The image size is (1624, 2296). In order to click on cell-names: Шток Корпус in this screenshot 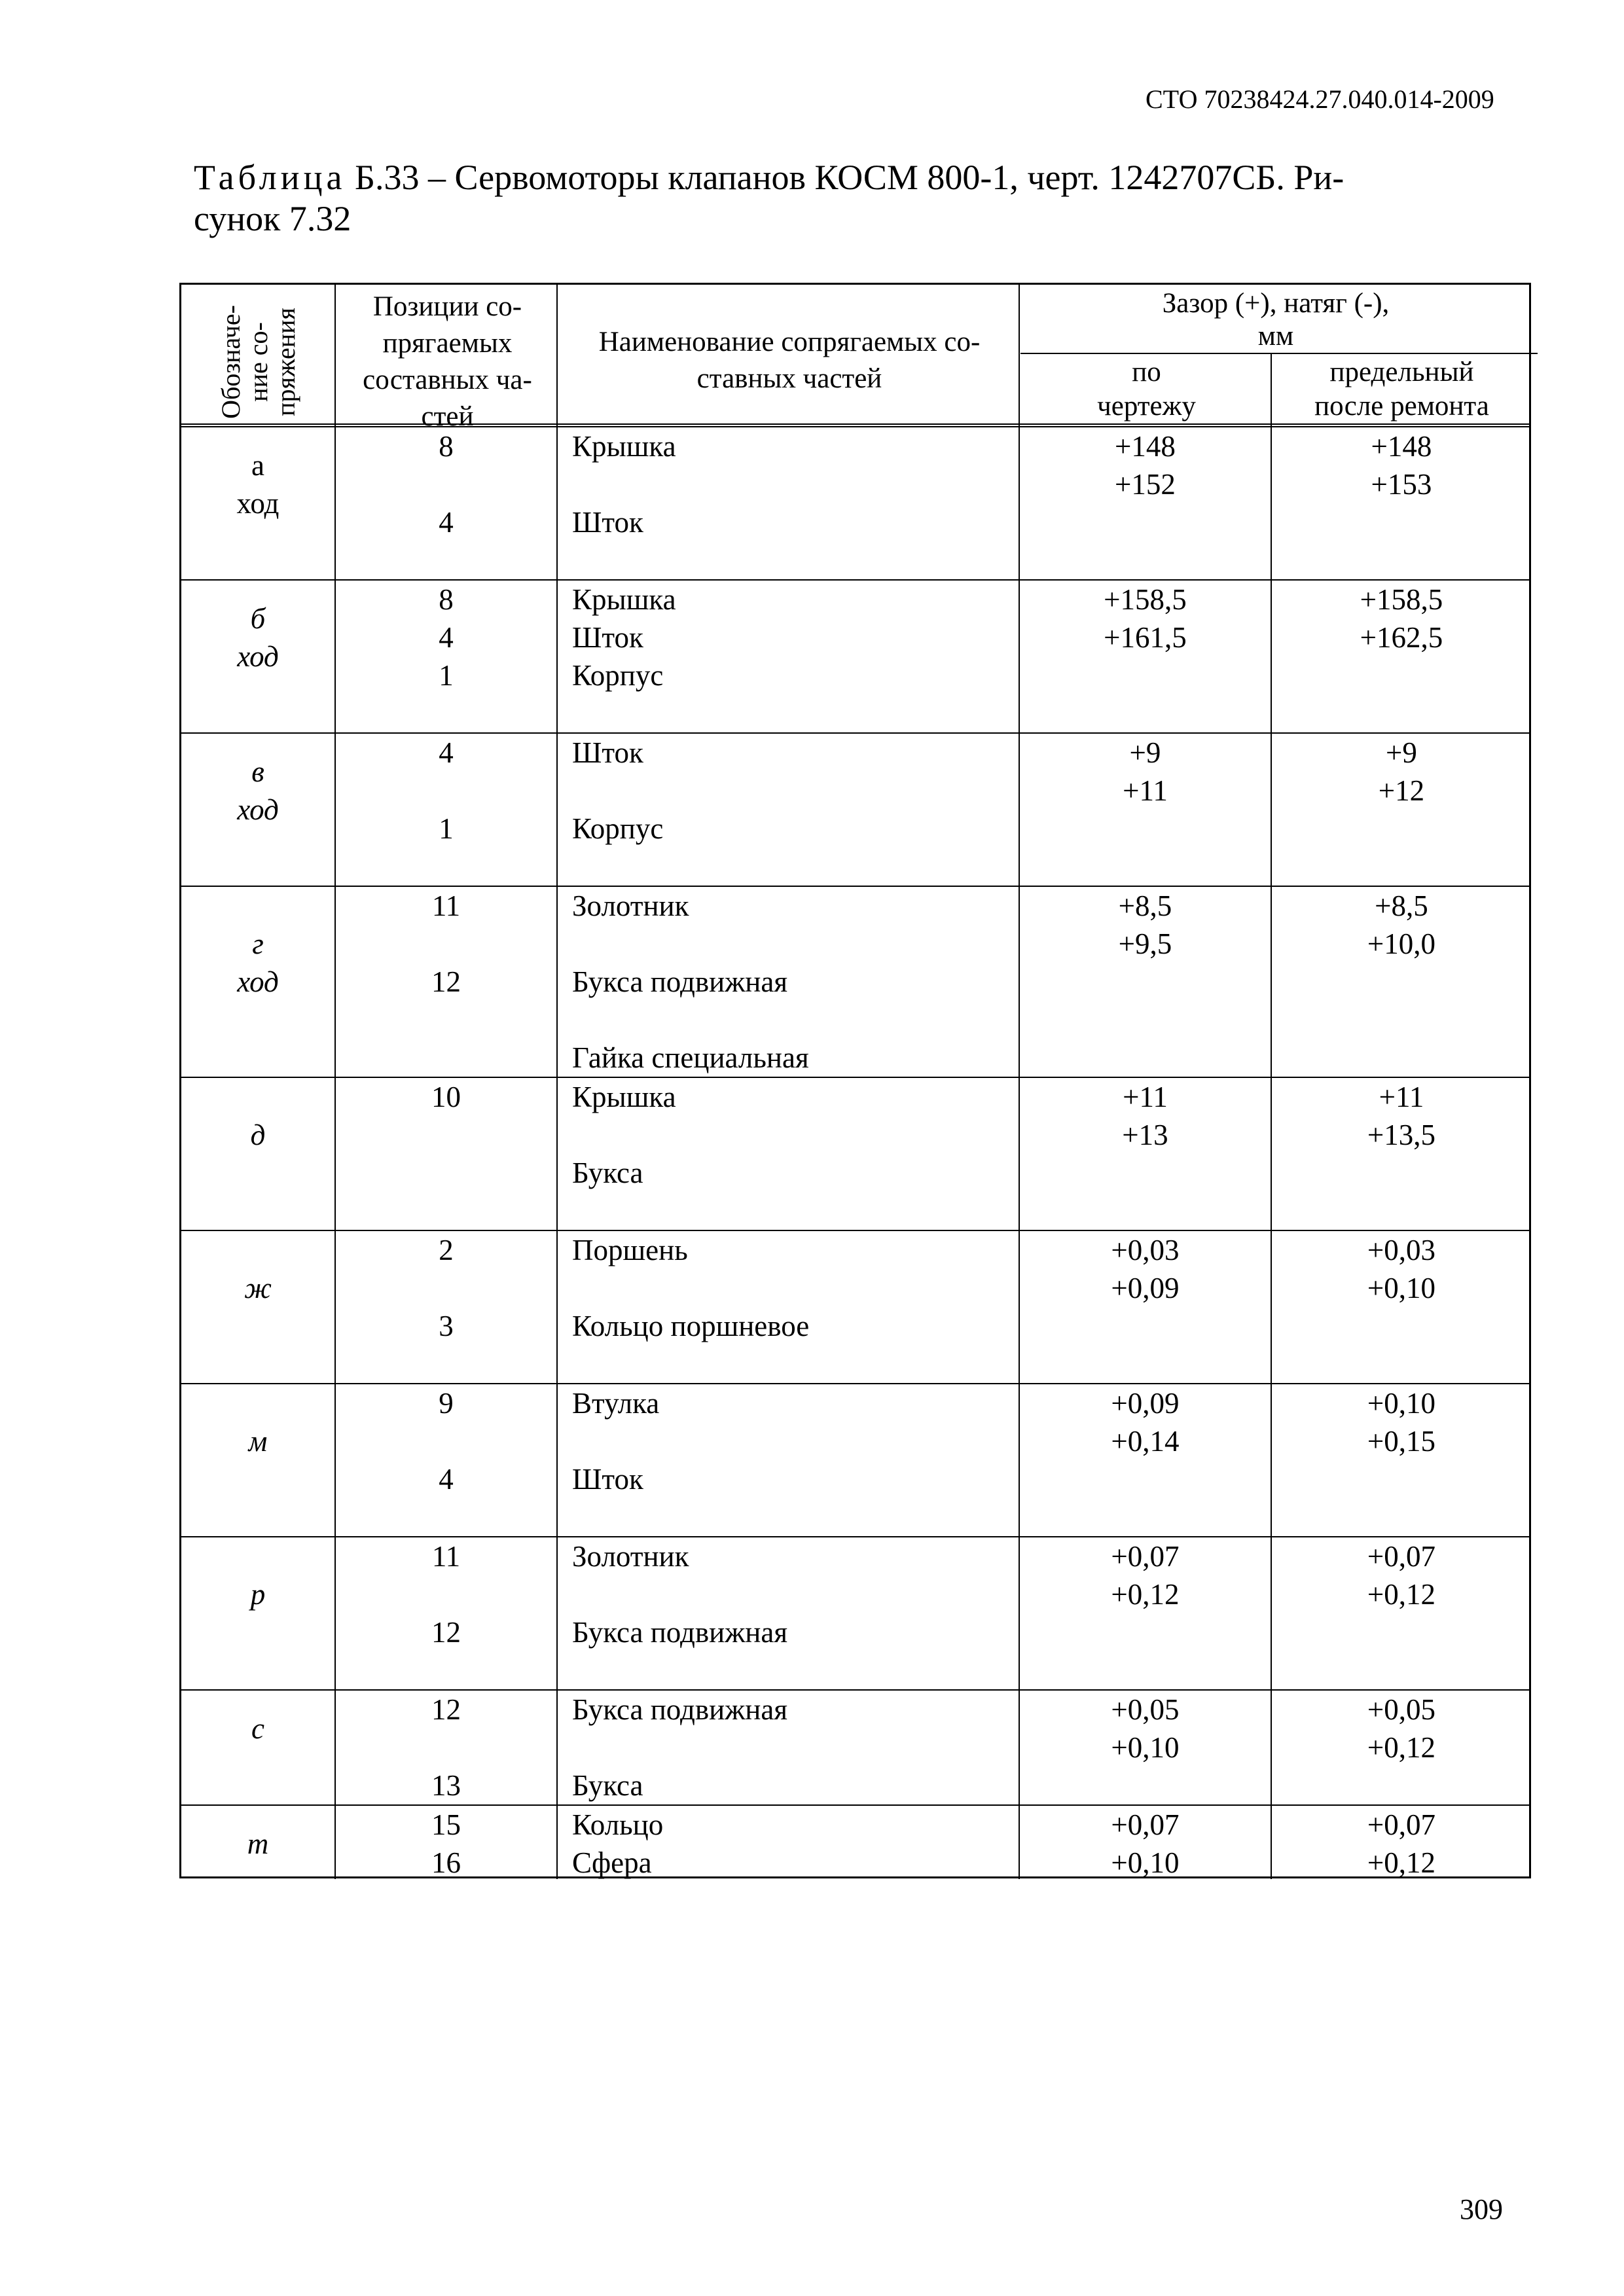, I will do `click(788, 791)`.